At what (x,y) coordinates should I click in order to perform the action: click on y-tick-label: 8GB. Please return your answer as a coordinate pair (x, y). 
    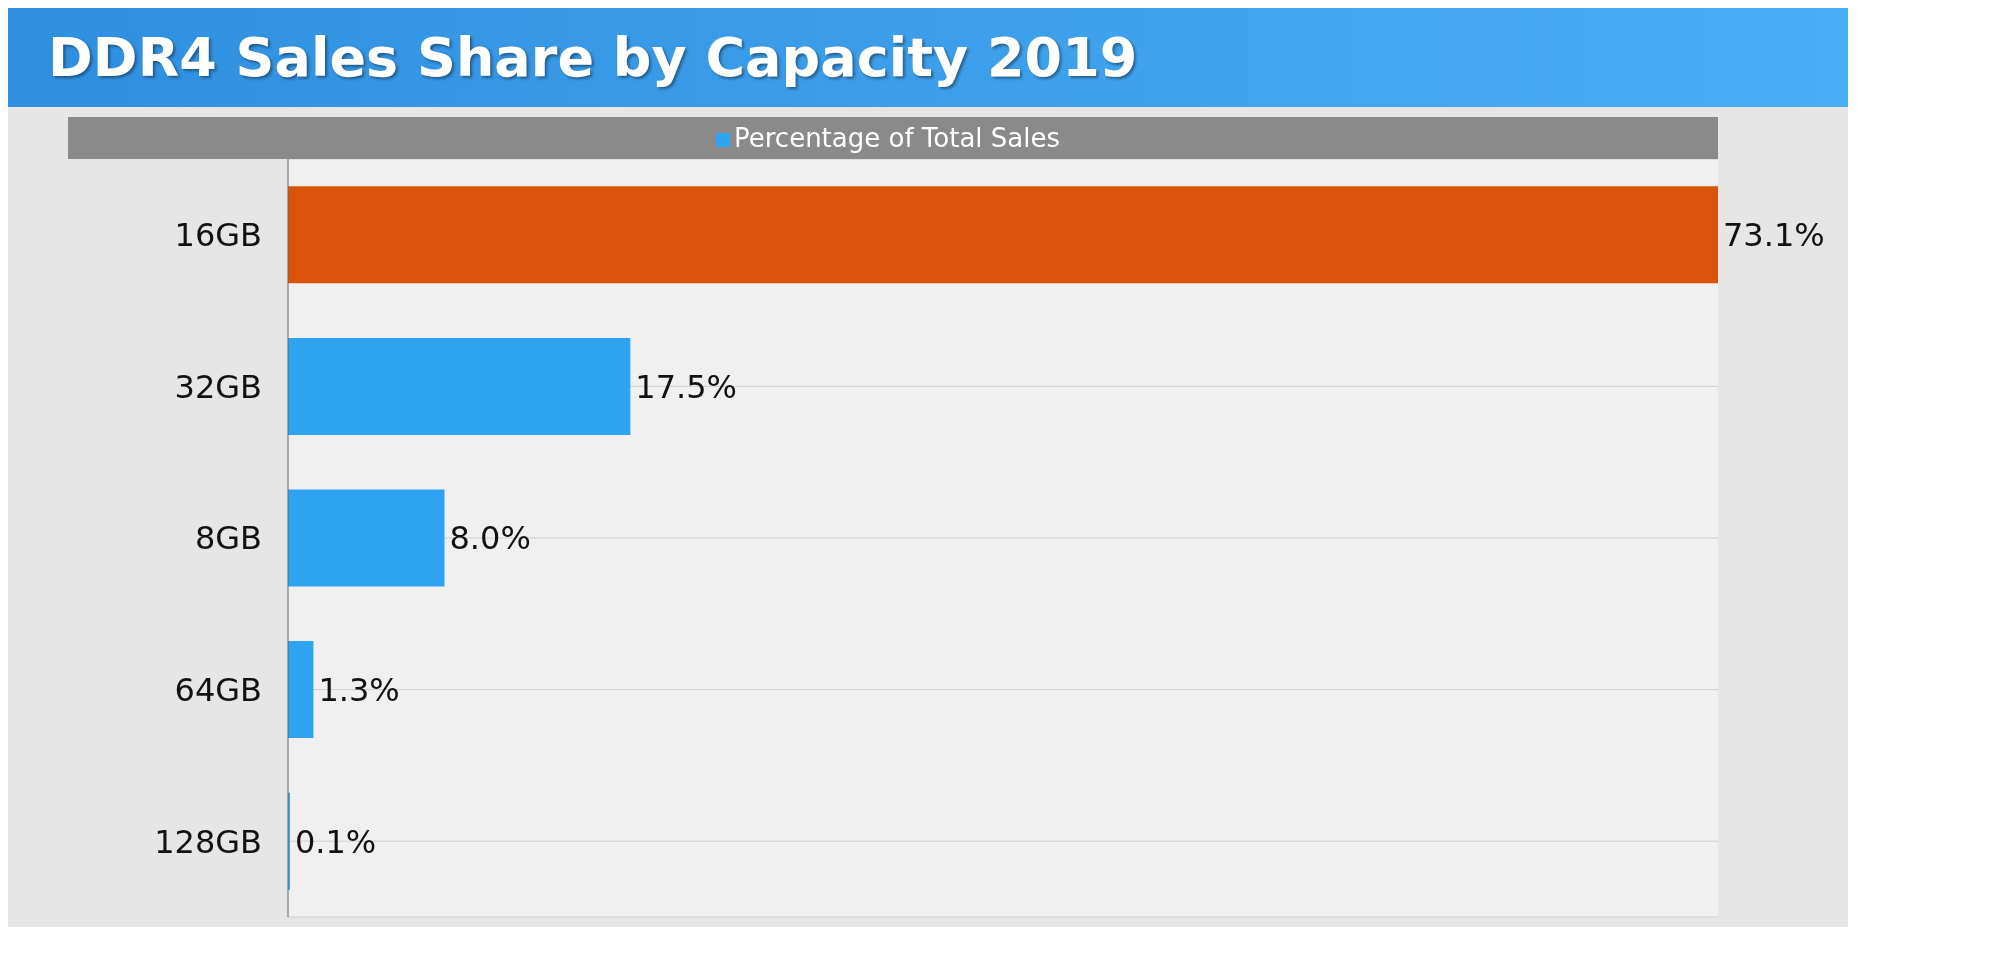
    Looking at the image, I should click on (228, 538).